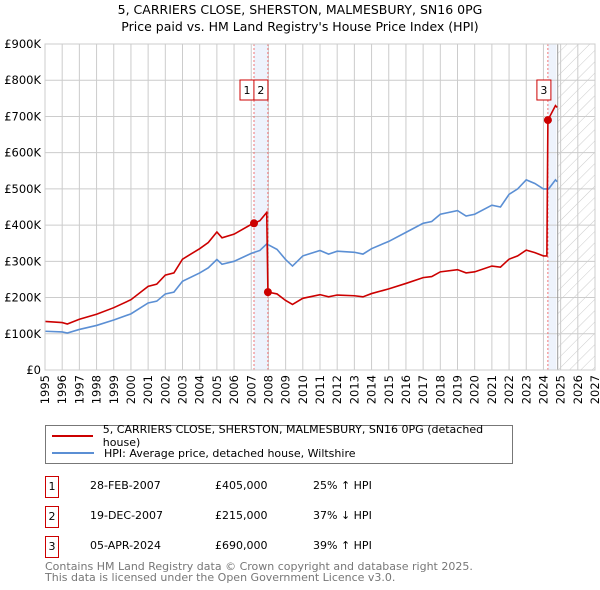 This screenshot has height=590, width=600. I want to click on y-tick-label: £100K, so click(22, 334).